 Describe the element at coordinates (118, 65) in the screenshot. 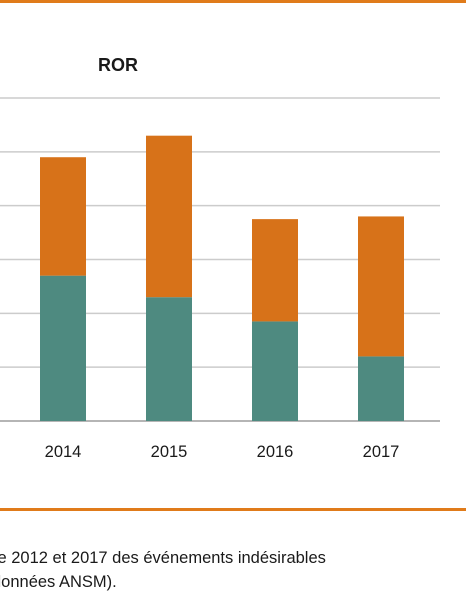

I see `chart-title: ROR` at that location.